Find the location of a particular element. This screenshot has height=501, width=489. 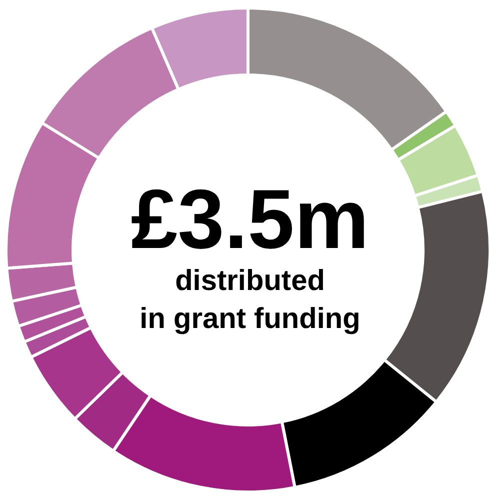

text: distributed in grant funding is located at coordinates (250, 300).